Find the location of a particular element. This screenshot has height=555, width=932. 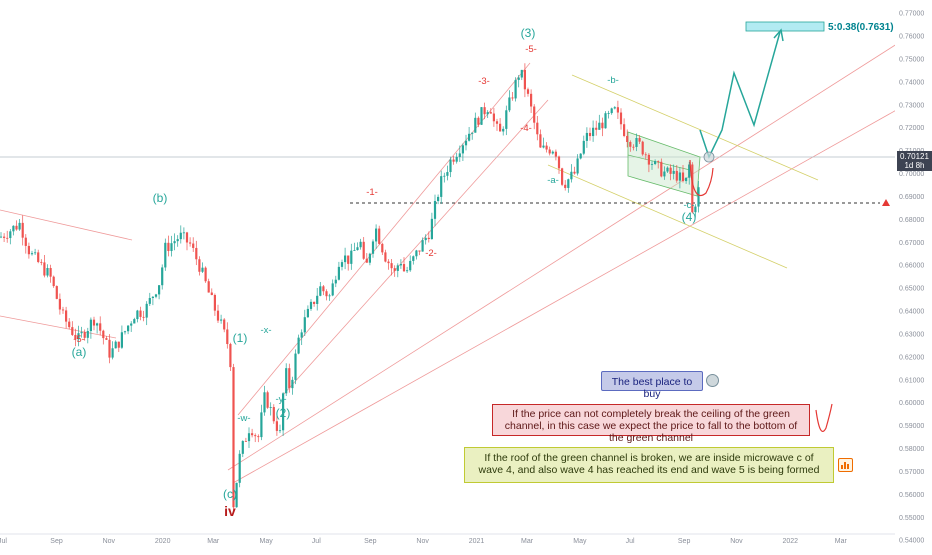

price-tick-label: 0.75000 is located at coordinates (911, 59).